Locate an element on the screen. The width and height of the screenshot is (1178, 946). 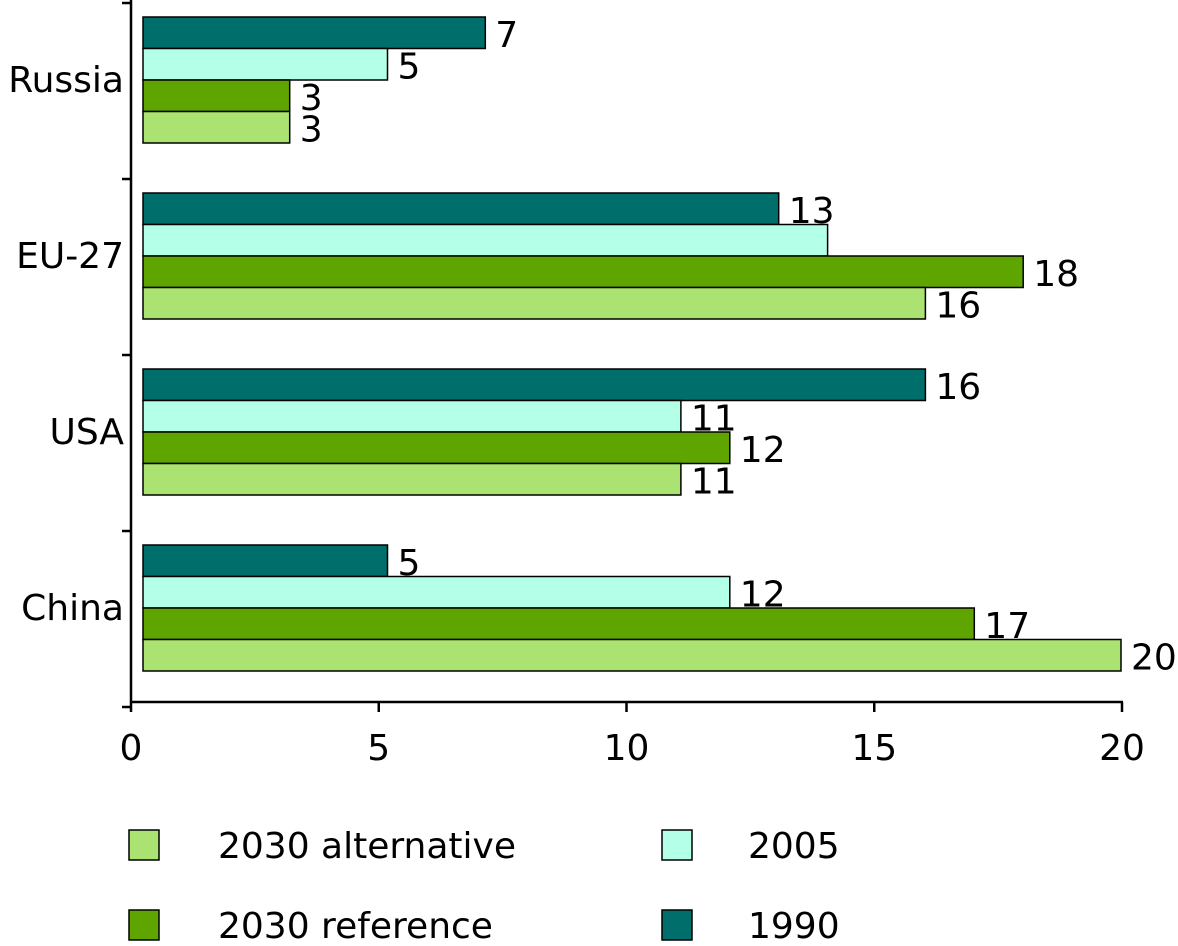
bar-eu-27-2005 is located at coordinates (485, 240).